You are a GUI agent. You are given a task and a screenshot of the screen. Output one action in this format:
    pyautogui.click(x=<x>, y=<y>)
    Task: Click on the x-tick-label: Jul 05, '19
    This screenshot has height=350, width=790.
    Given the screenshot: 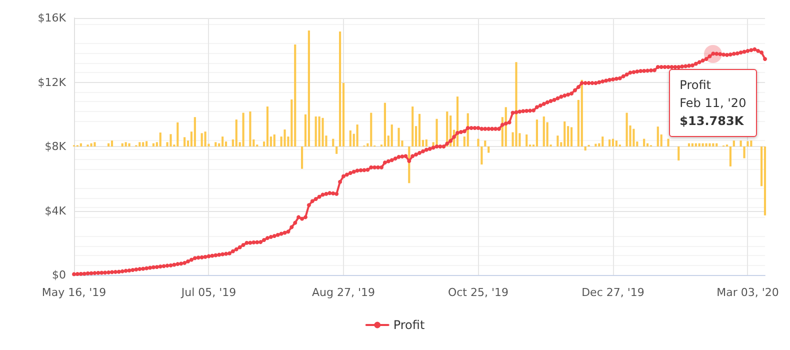 What is the action you would take?
    pyautogui.click(x=208, y=292)
    